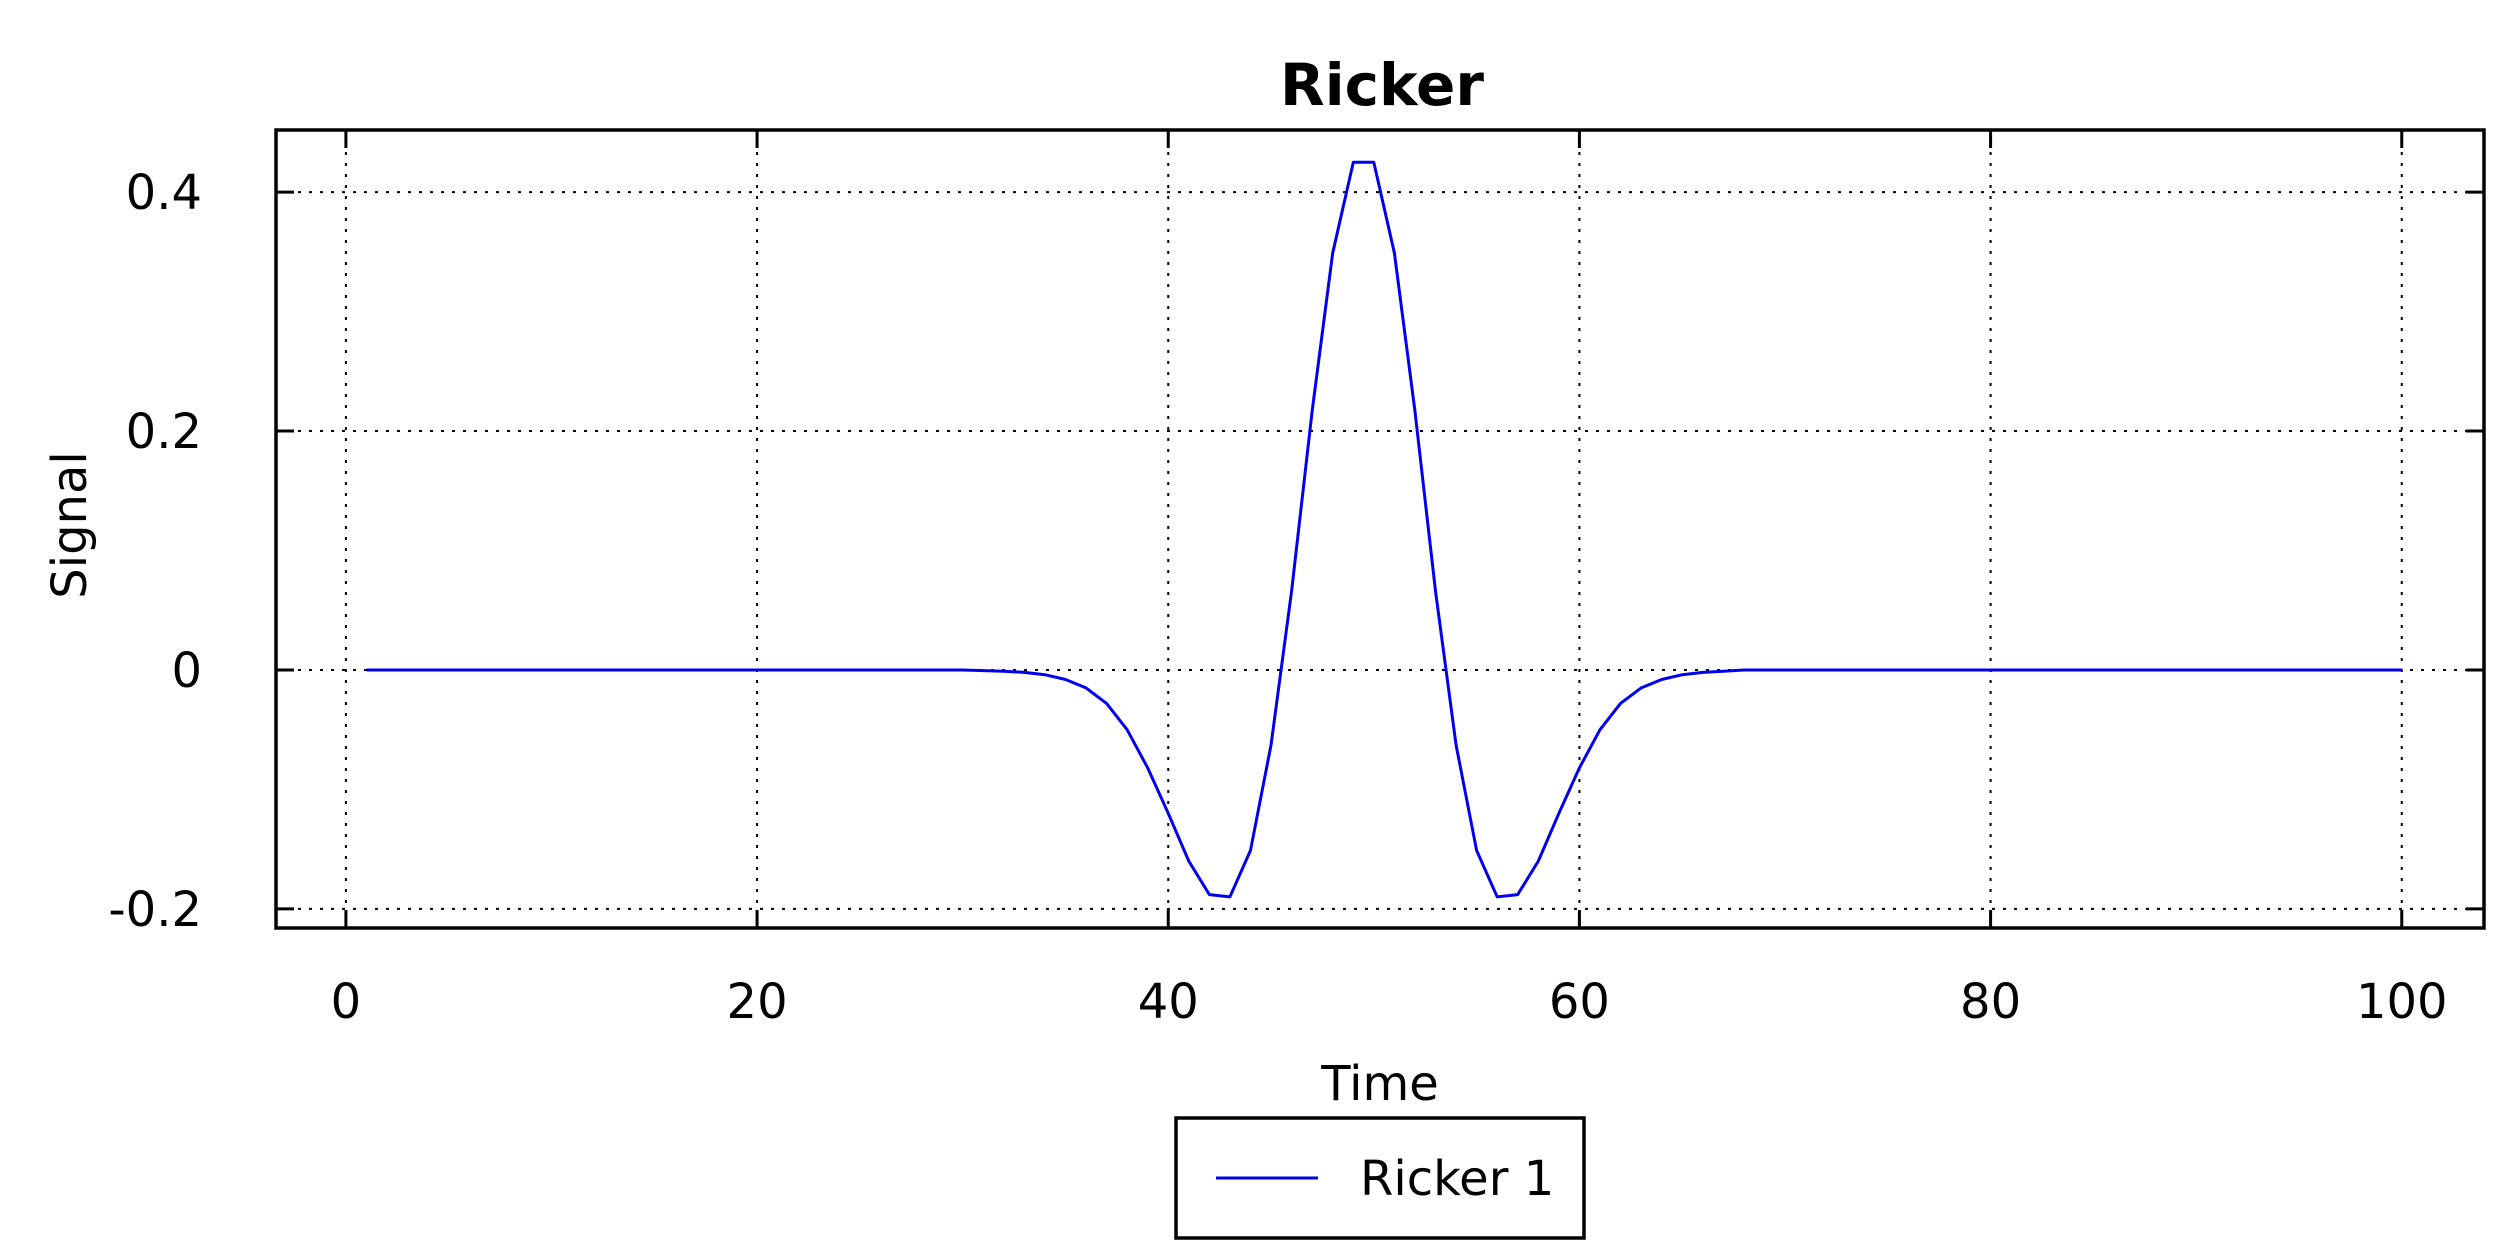 The height and width of the screenshot is (1250, 2500). I want to click on x-tick-label: 100, so click(2402, 1002).